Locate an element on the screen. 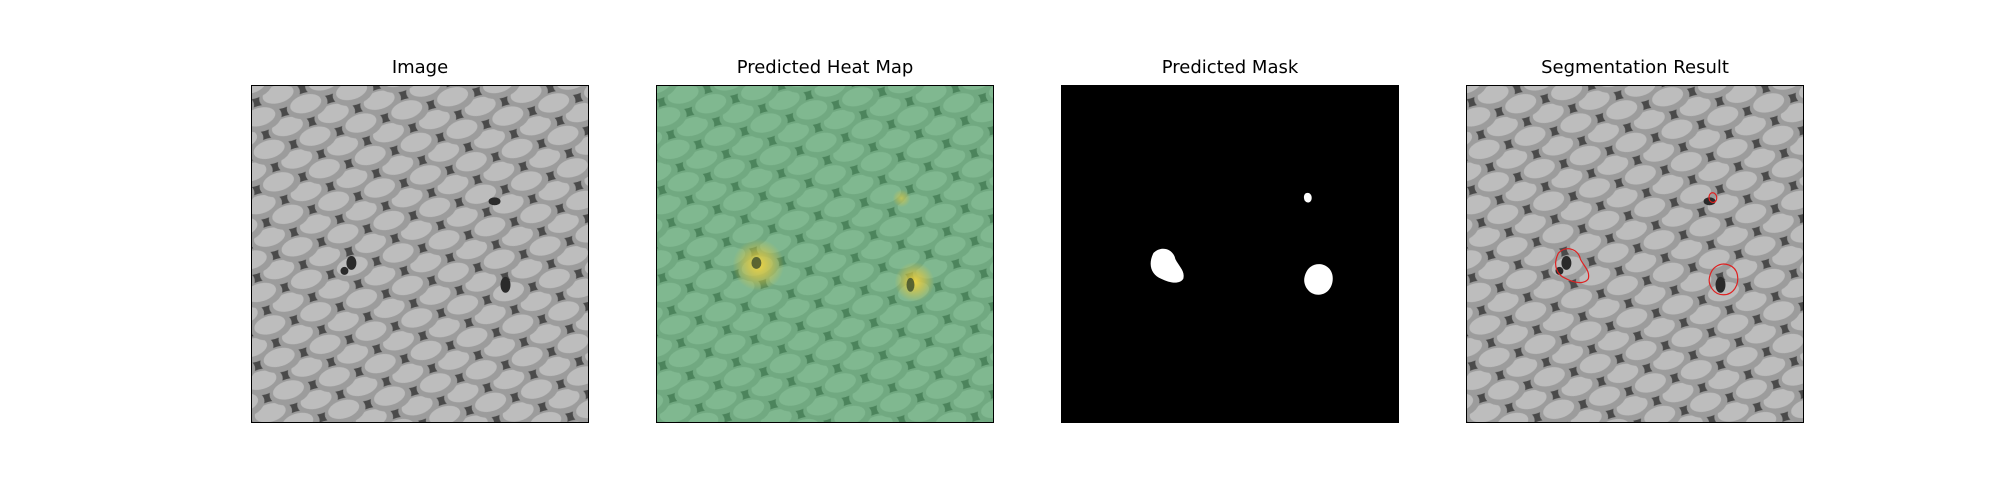  result-axes is located at coordinates (1635, 254).